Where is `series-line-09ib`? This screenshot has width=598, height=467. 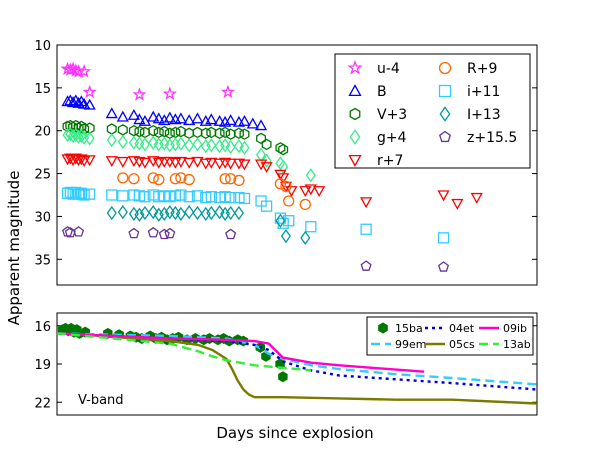
series-line-09ib is located at coordinates (241, 352).